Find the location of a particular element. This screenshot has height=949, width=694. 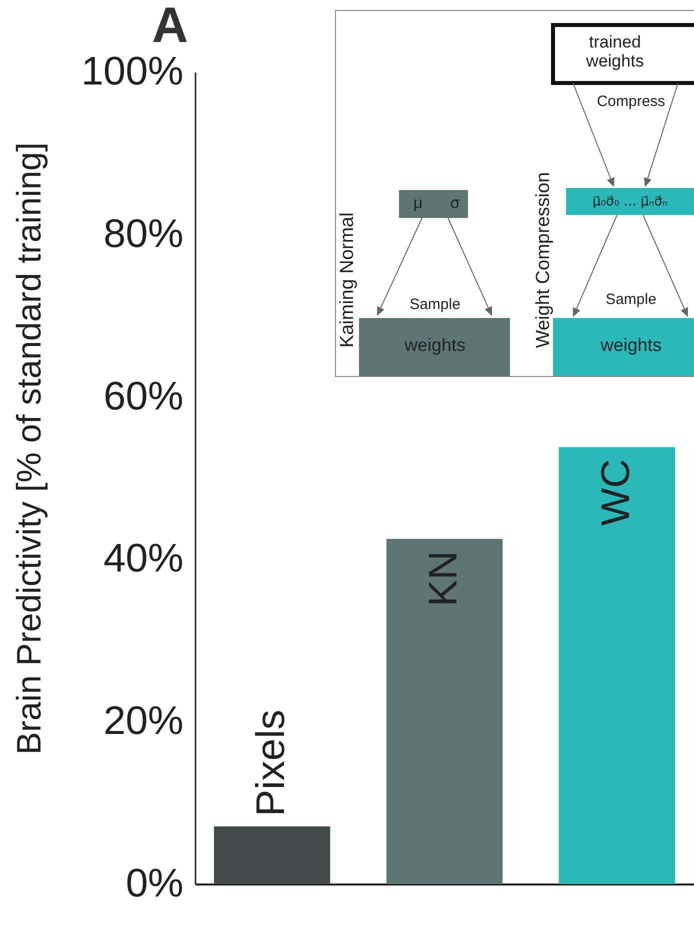

annotation: Weight Compression is located at coordinates (543, 260).